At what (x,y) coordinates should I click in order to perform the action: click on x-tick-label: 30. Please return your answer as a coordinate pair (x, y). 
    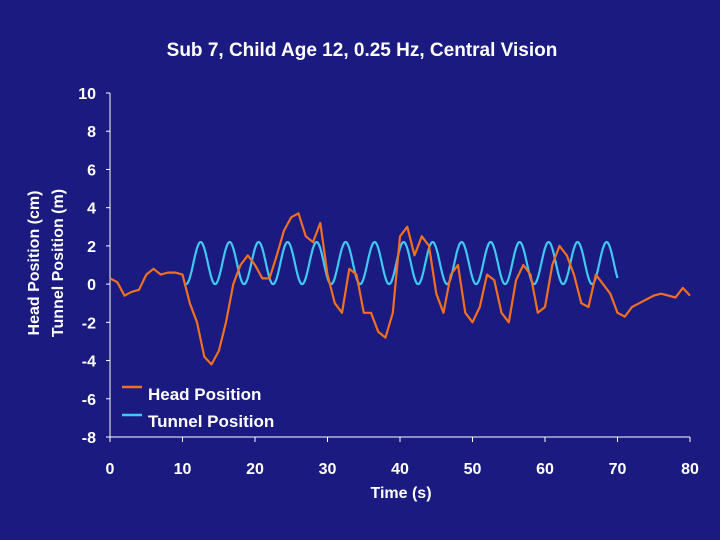
    Looking at the image, I should click on (328, 469).